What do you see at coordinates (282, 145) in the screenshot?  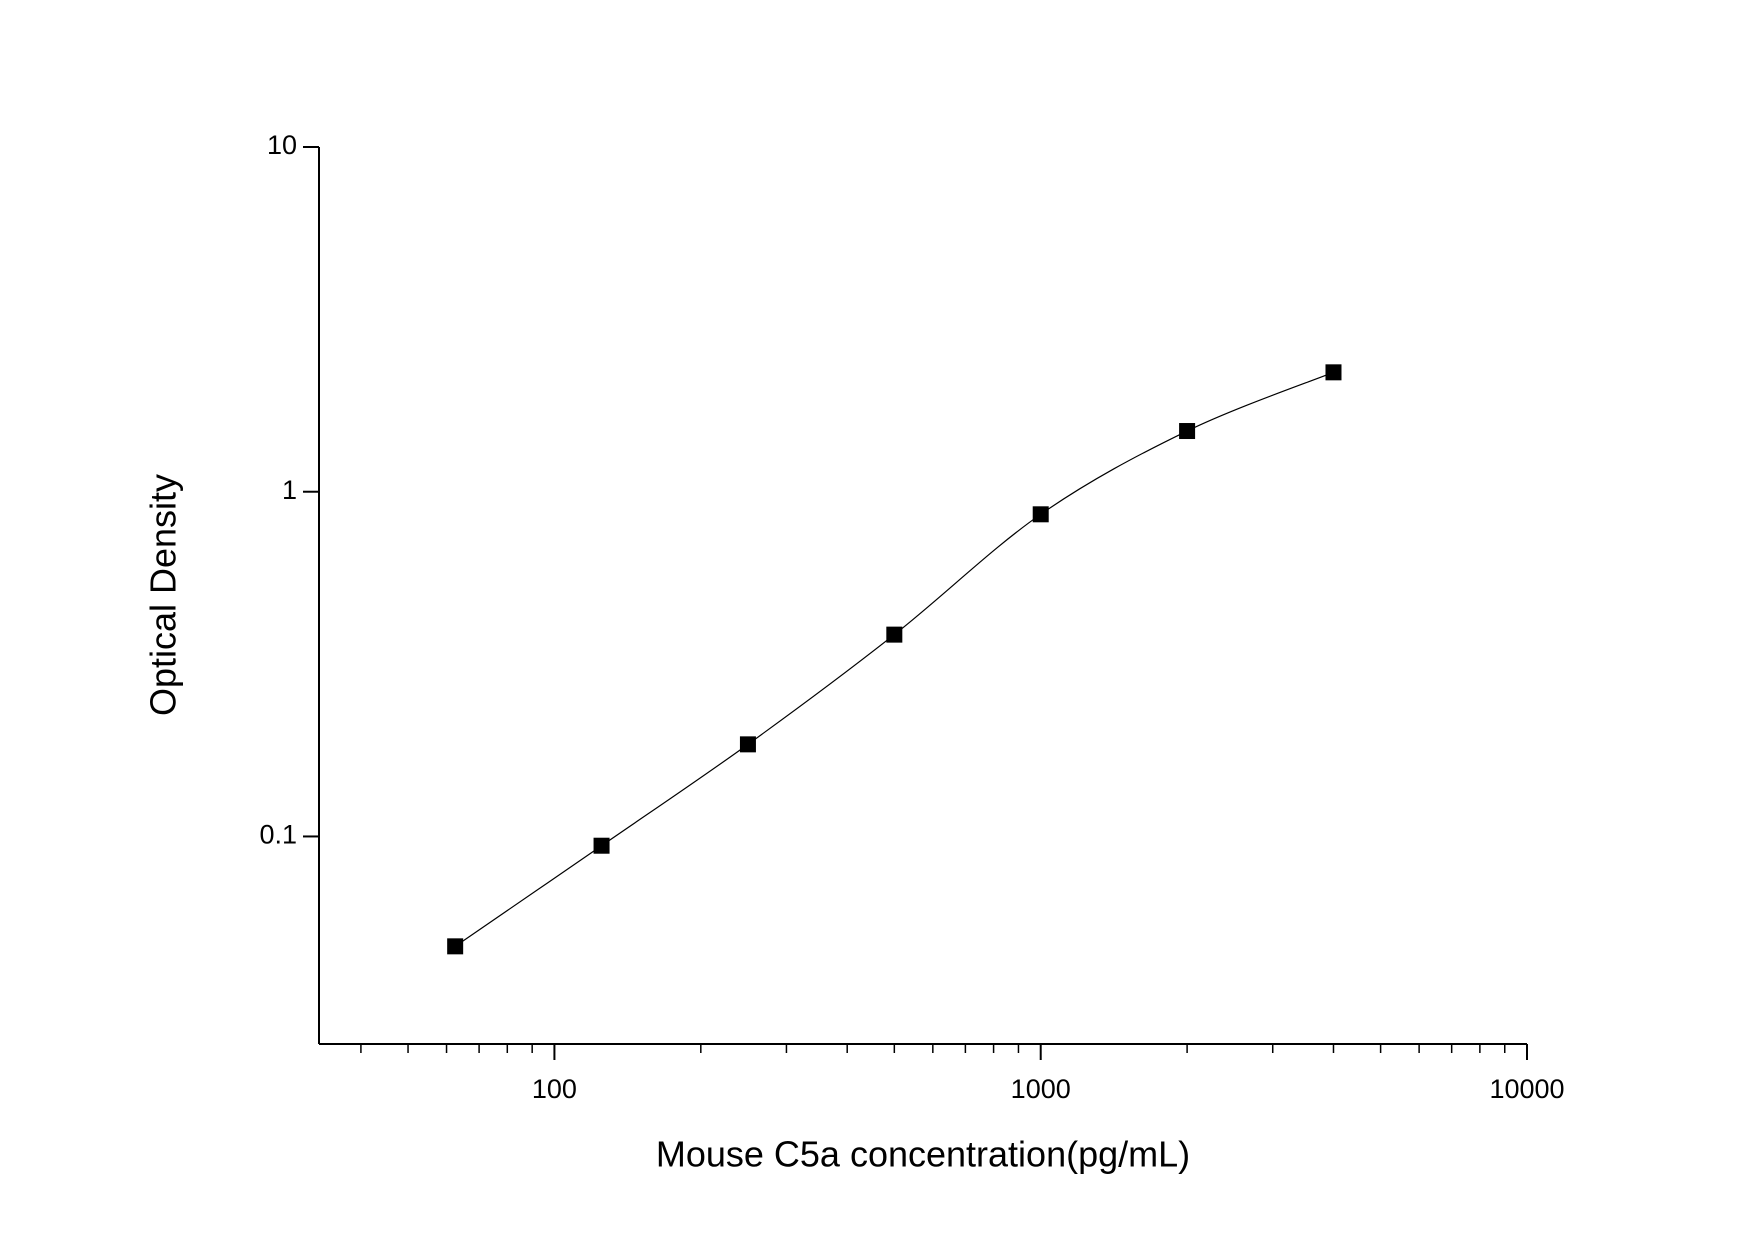 I see `y-tick-label: 10` at bounding box center [282, 145].